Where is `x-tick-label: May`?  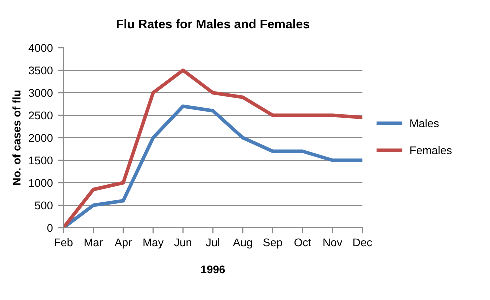
x-tick-label: May is located at coordinates (154, 243).